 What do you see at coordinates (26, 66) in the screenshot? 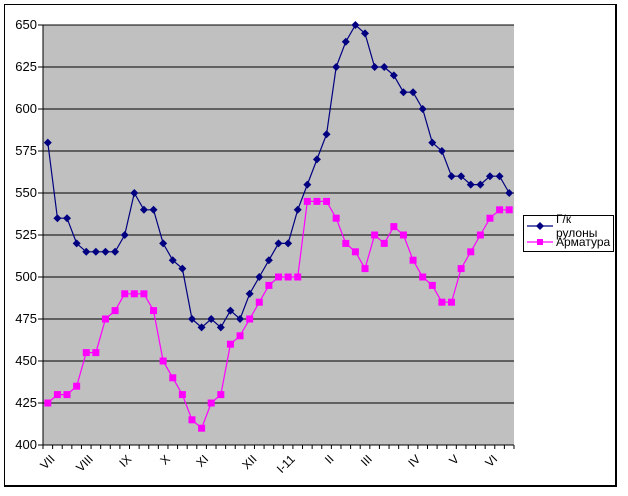
I see `y-axis-label: 625` at bounding box center [26, 66].